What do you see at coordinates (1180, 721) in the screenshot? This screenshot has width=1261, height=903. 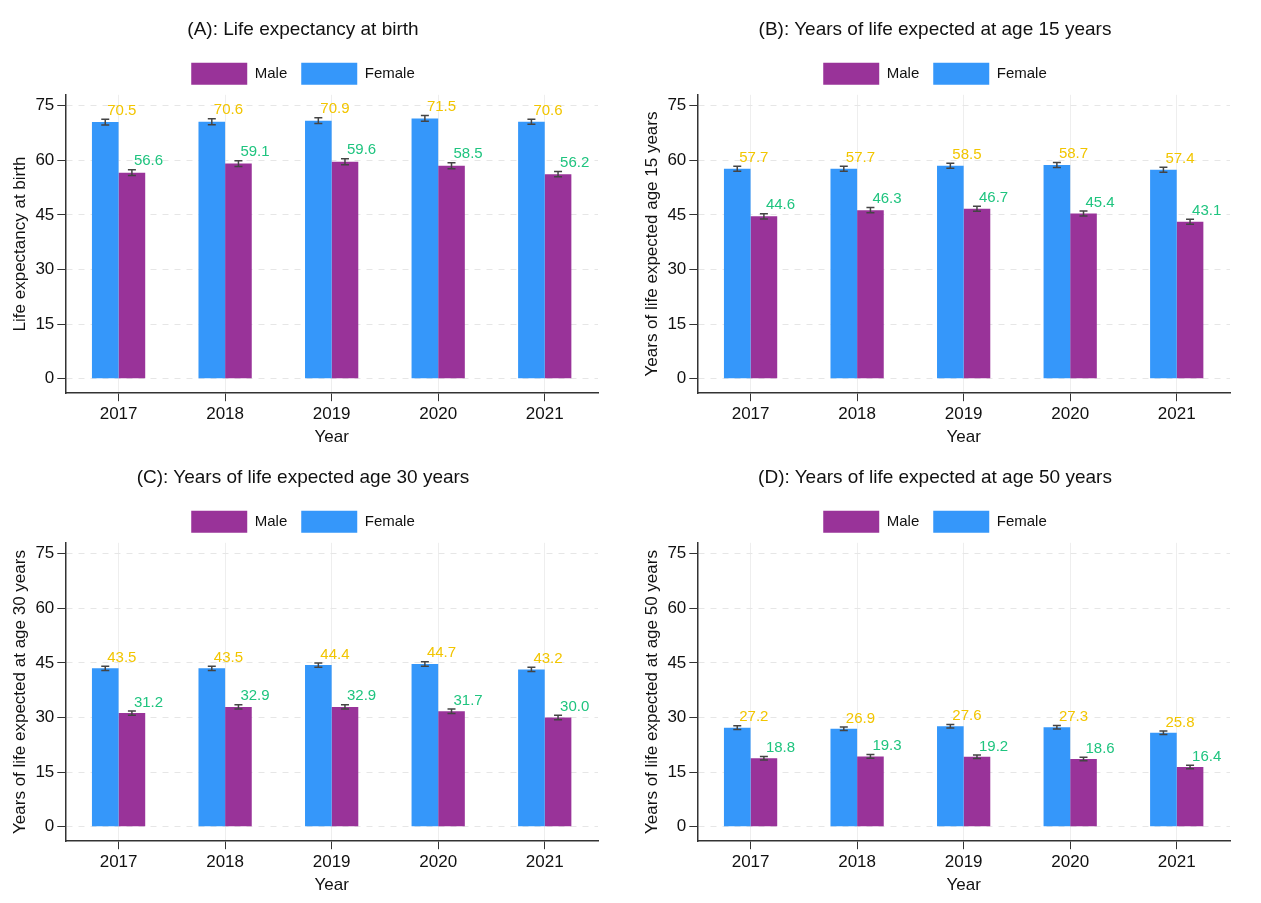 I see `data-label: 25.8` at bounding box center [1180, 721].